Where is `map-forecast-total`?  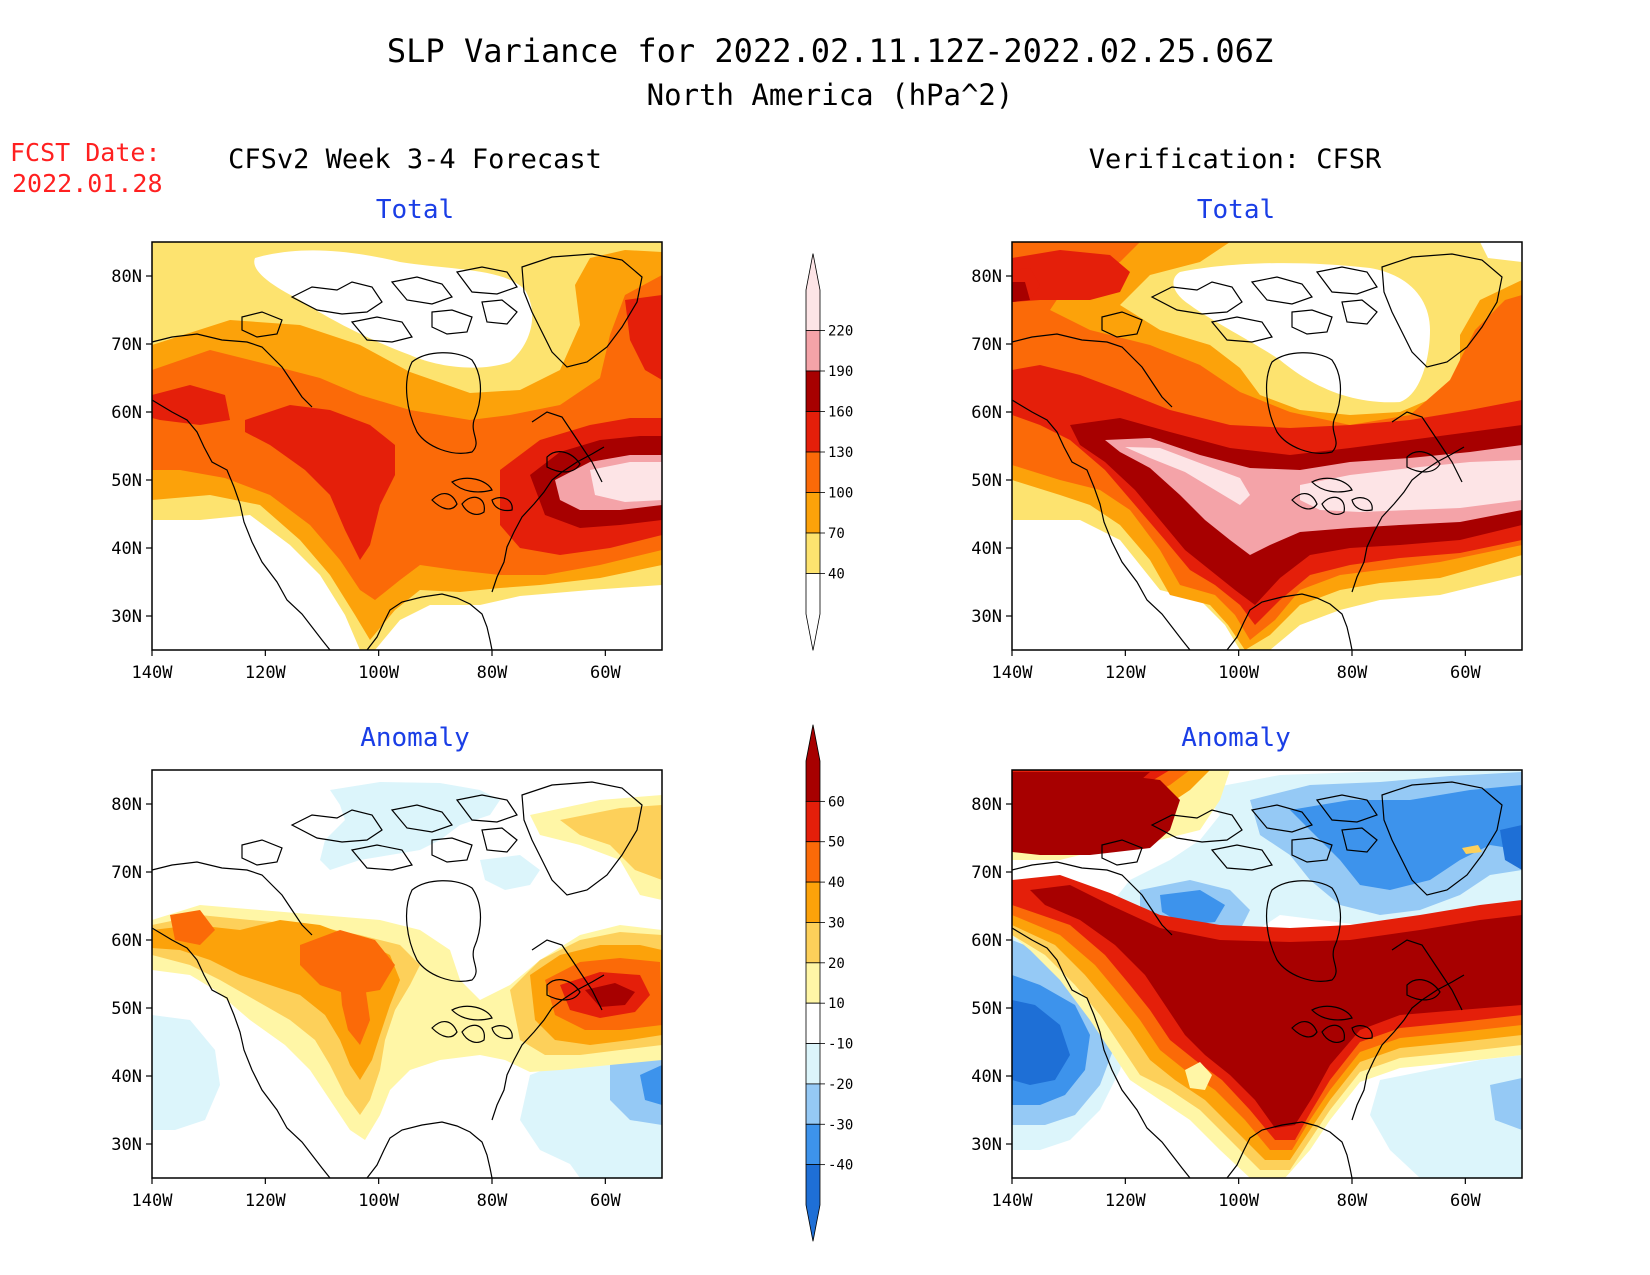
map-forecast-total is located at coordinates (407, 446).